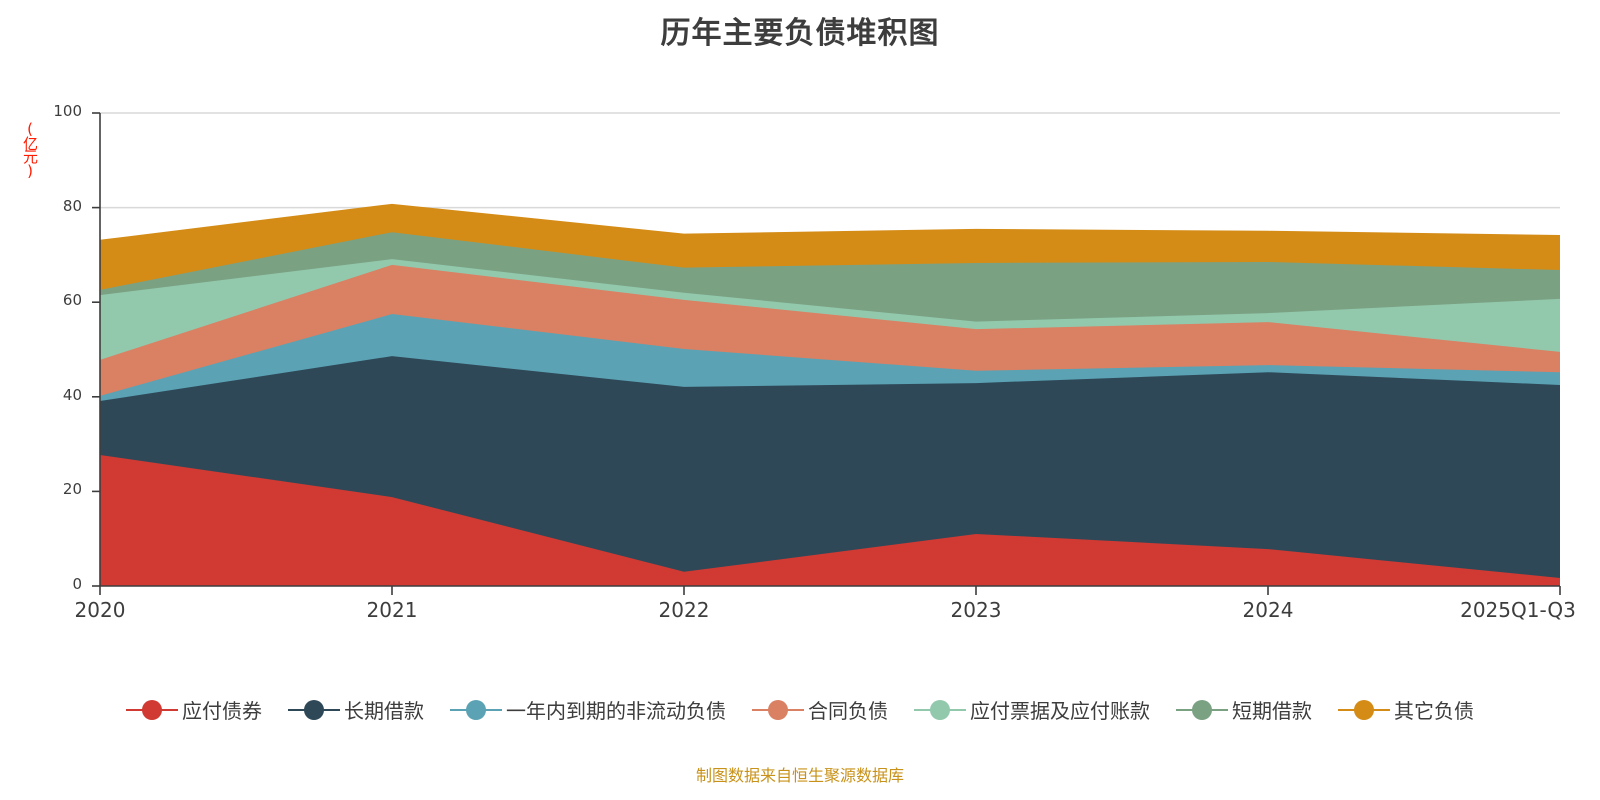  Describe the element at coordinates (800, 33) in the screenshot. I see `chart-title: 历年主要负债堆积图` at that location.